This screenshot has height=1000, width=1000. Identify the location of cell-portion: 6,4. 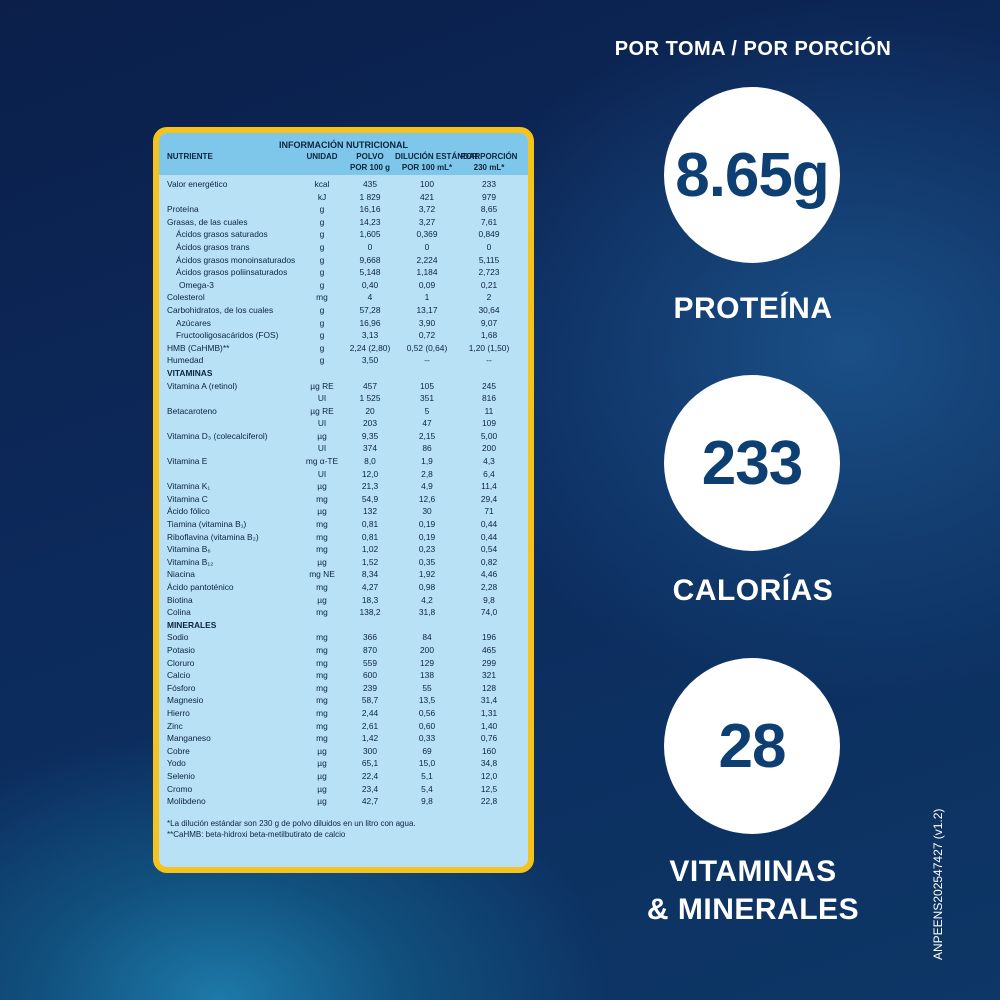
(489, 473).